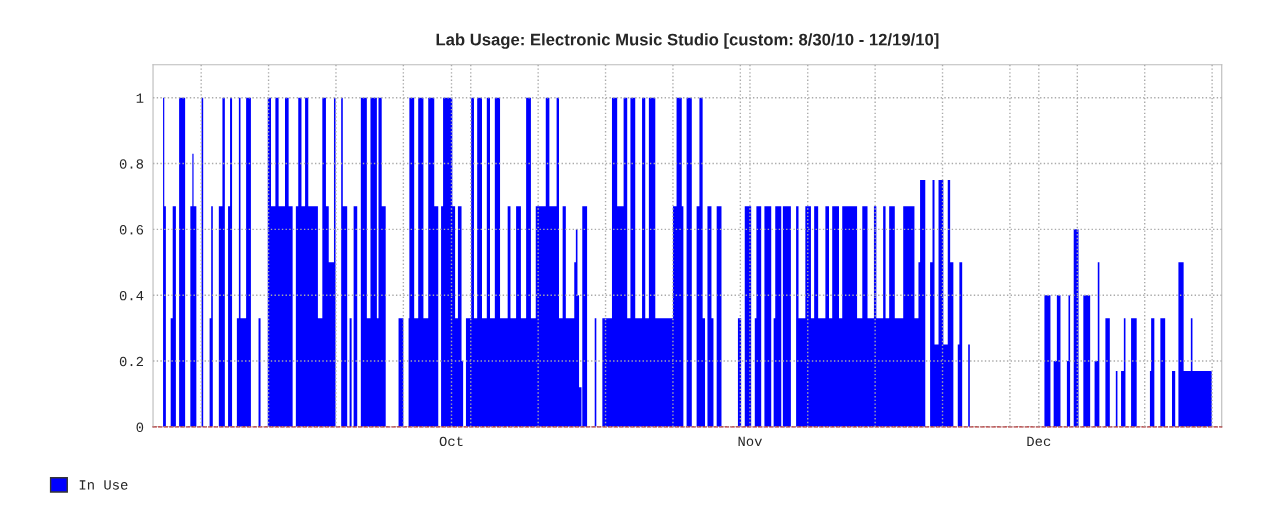 The height and width of the screenshot is (510, 1270). I want to click on y-tick-label: 0.8, so click(131, 164).